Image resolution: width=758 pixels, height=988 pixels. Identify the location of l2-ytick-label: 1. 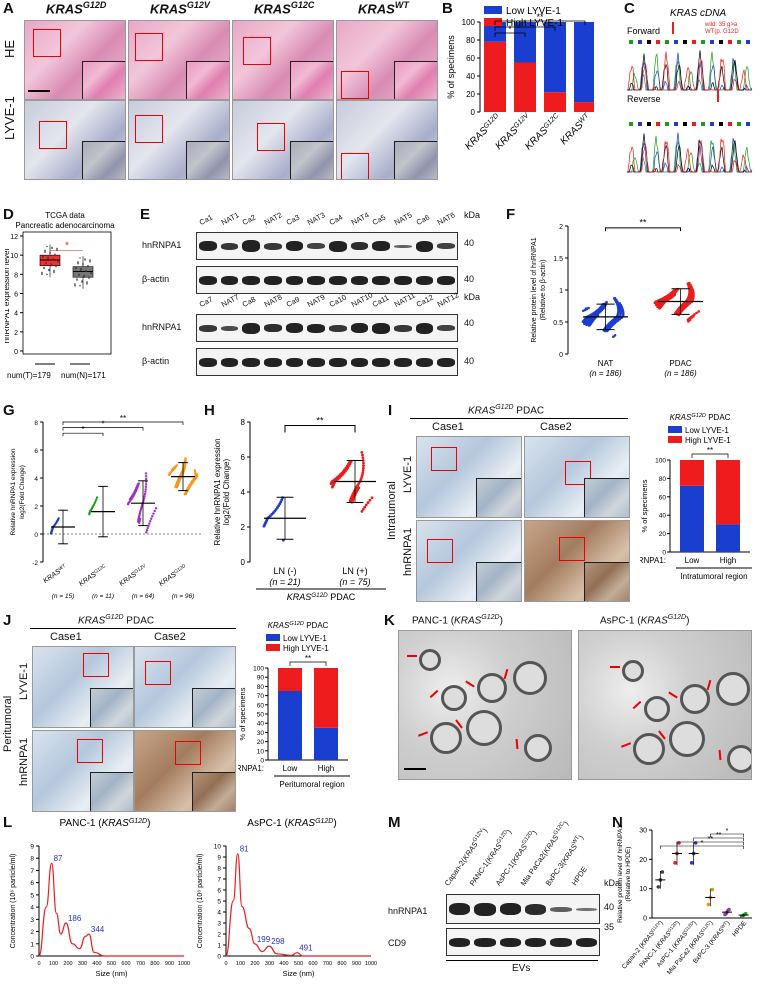
(219, 946).